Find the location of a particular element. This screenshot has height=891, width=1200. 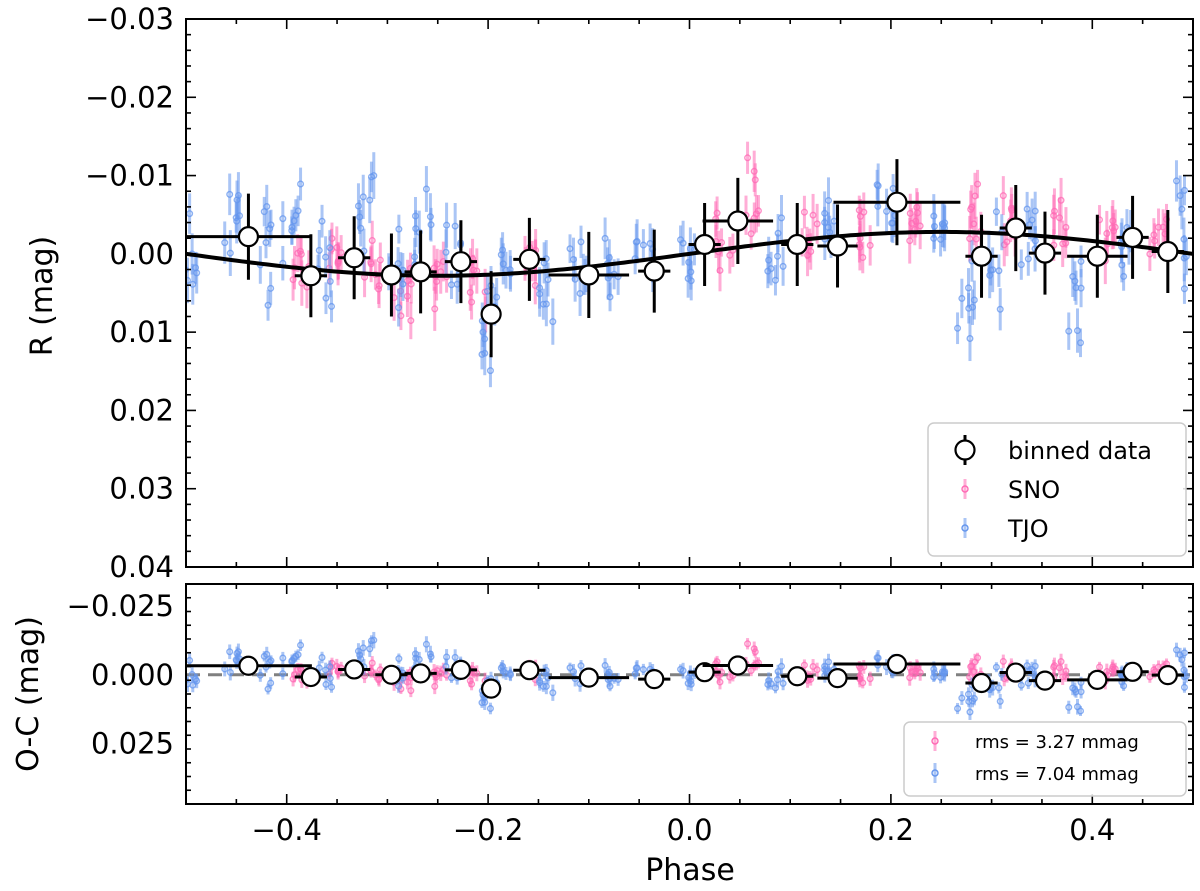

legend-tjo-marker is located at coordinates (965, 528).